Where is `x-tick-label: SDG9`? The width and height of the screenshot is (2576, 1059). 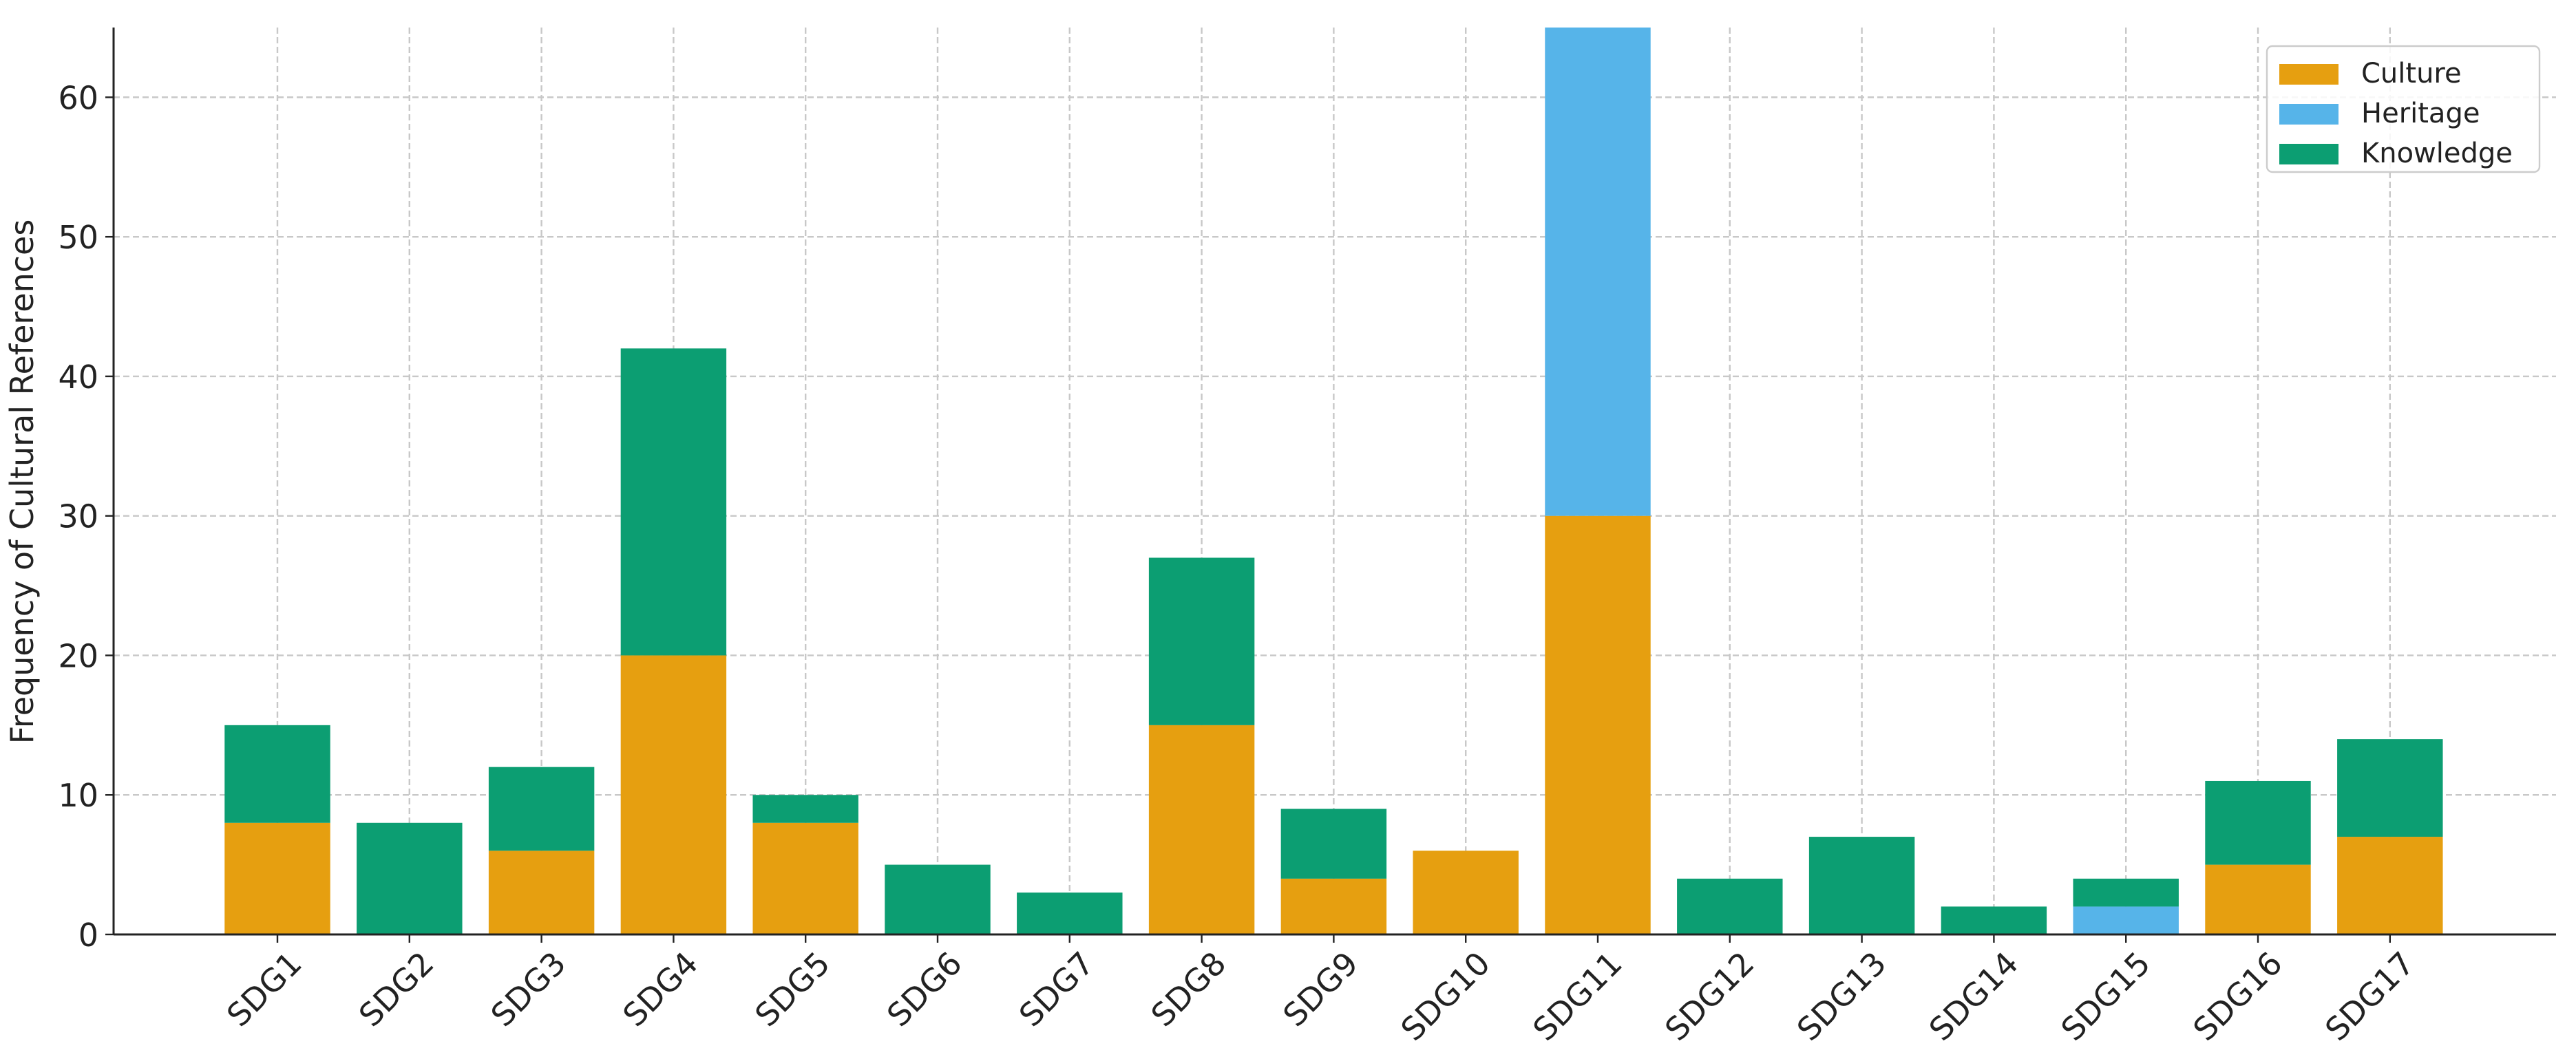 x-tick-label: SDG9 is located at coordinates (1321, 989).